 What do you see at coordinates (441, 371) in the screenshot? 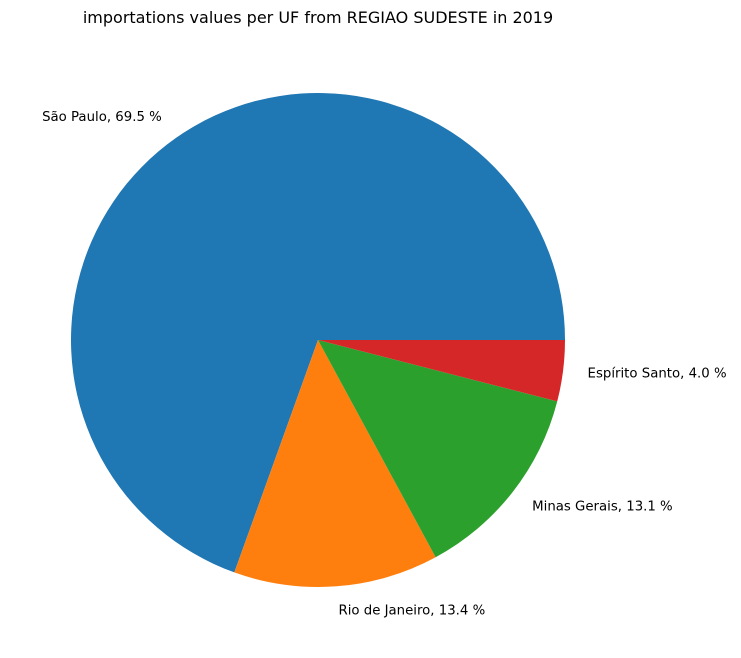
I see `pie-slice-espirito-santo` at bounding box center [441, 371].